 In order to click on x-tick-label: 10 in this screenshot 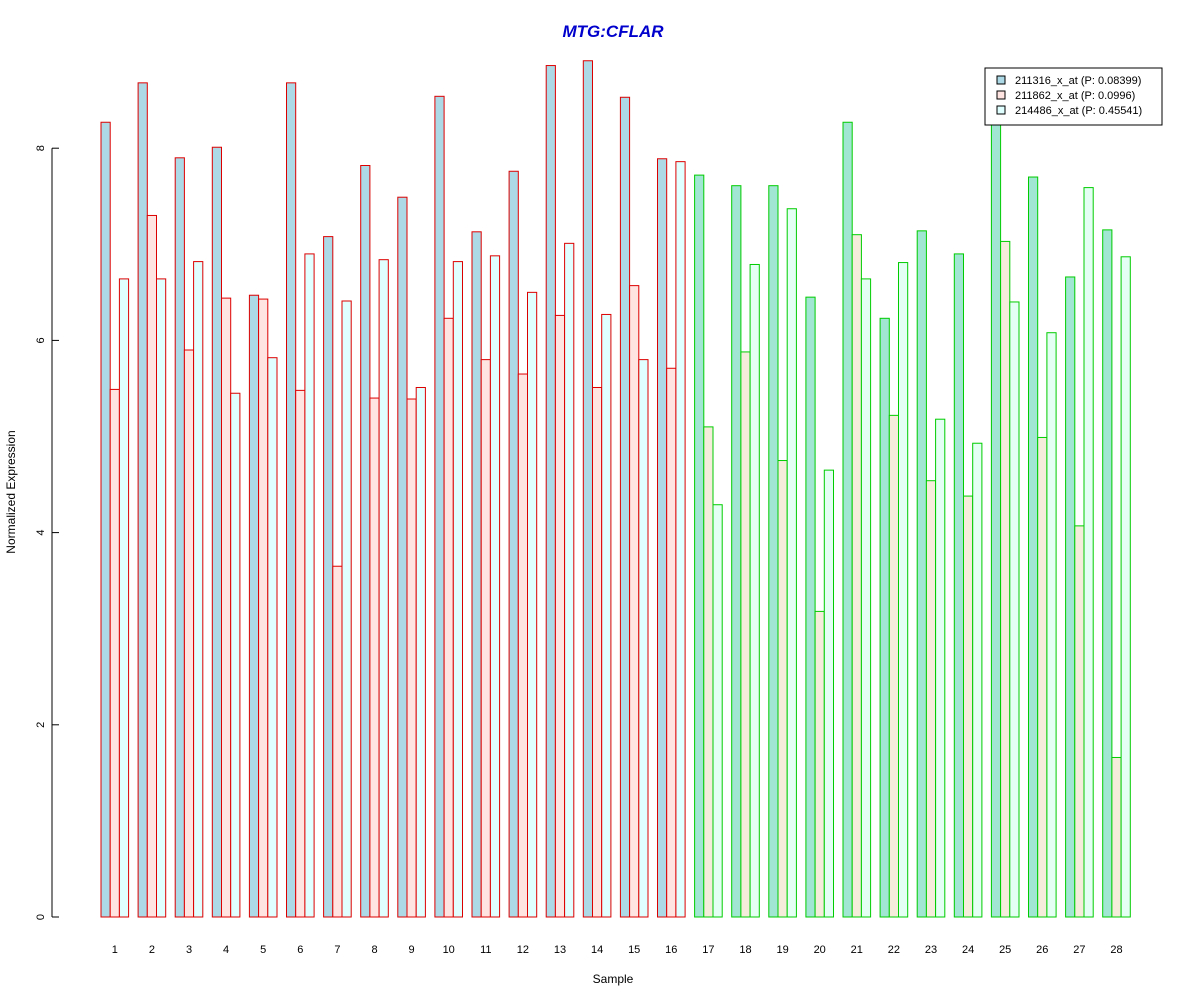, I will do `click(449, 950)`.